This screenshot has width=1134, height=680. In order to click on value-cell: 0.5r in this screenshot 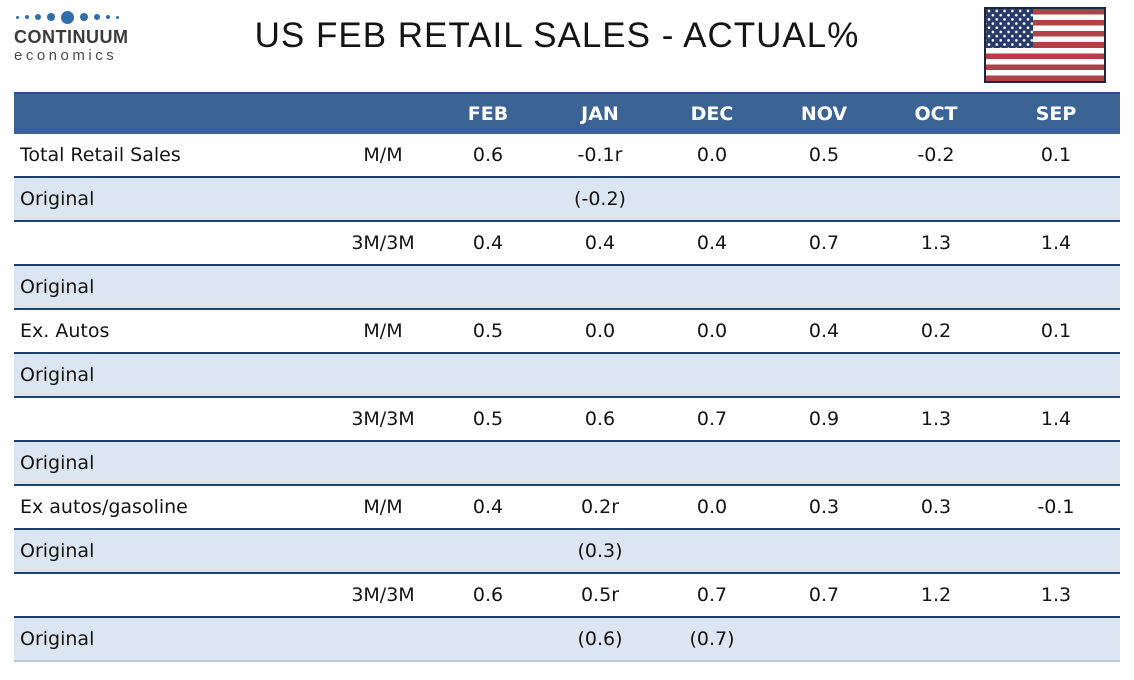, I will do `click(600, 595)`.